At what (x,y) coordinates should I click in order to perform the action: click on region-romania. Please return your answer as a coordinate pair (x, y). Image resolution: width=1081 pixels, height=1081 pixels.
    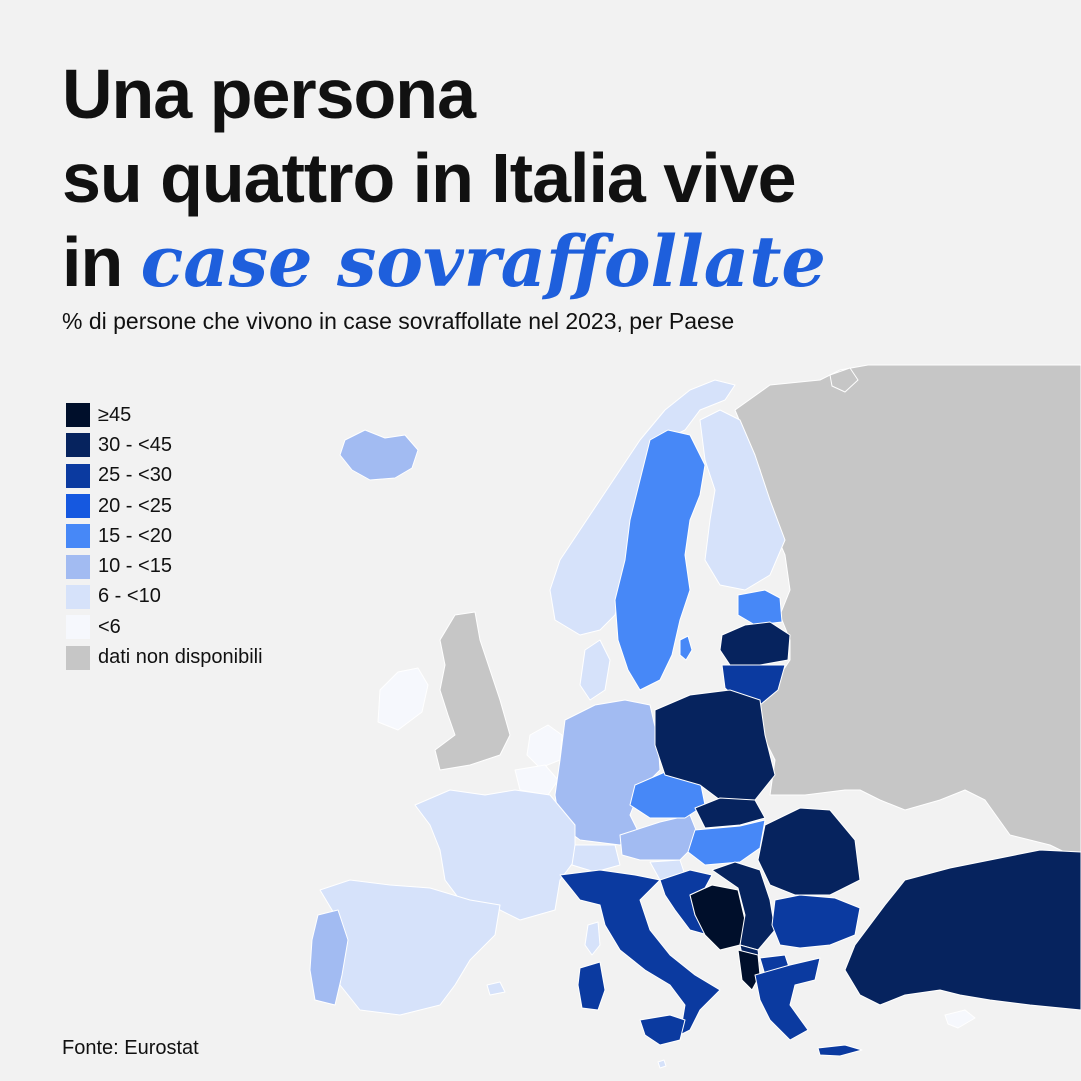
    Looking at the image, I should click on (809, 851).